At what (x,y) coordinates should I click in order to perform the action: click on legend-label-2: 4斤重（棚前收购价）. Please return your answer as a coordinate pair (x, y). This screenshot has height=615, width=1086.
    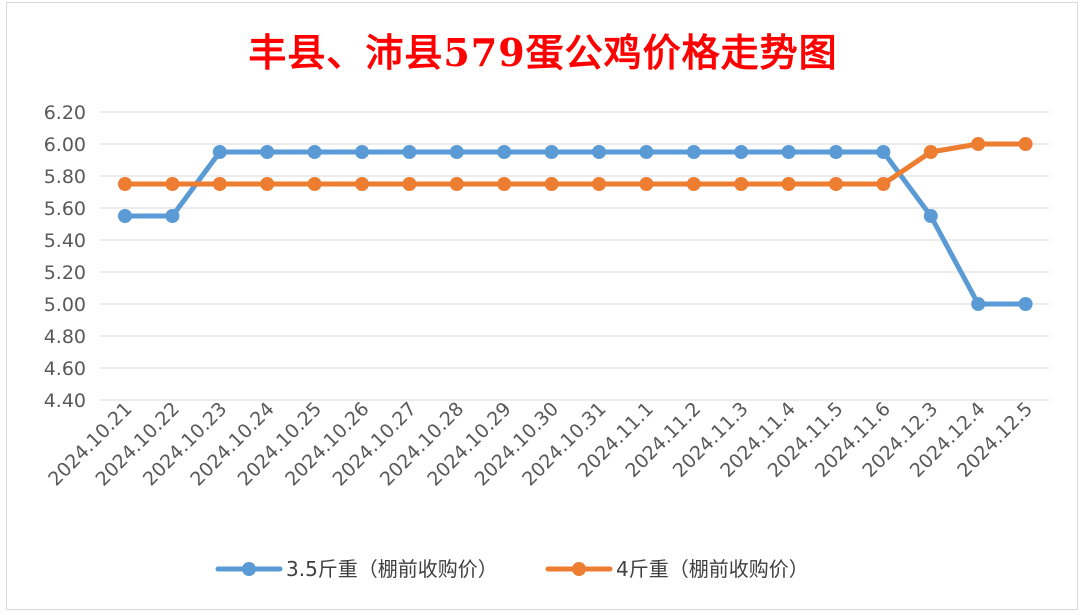
    Looking at the image, I should click on (712, 569).